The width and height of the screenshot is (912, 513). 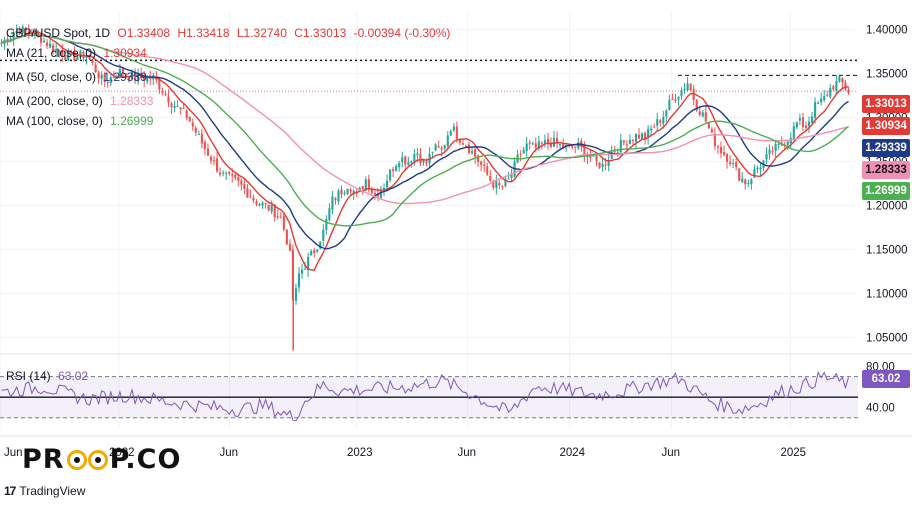 I want to click on tradingview-logo-icon: 17, so click(x=10, y=491).